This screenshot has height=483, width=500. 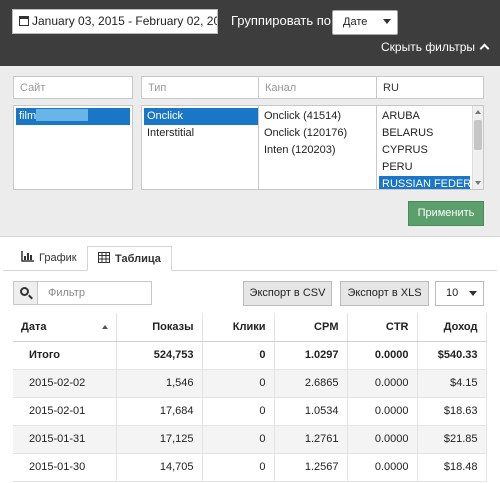 What do you see at coordinates (459, 293) in the screenshot?
I see `per-page-select: 10` at bounding box center [459, 293].